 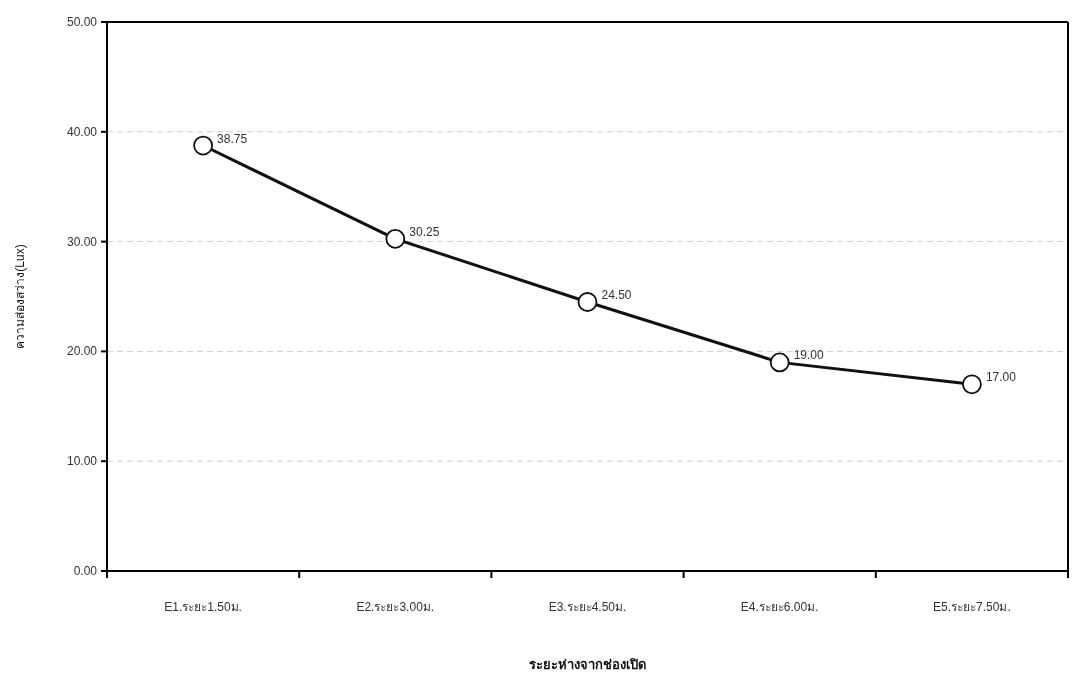 I want to click on x-tick-label: E3.ระยะ4.50ม., so click(x=587, y=607).